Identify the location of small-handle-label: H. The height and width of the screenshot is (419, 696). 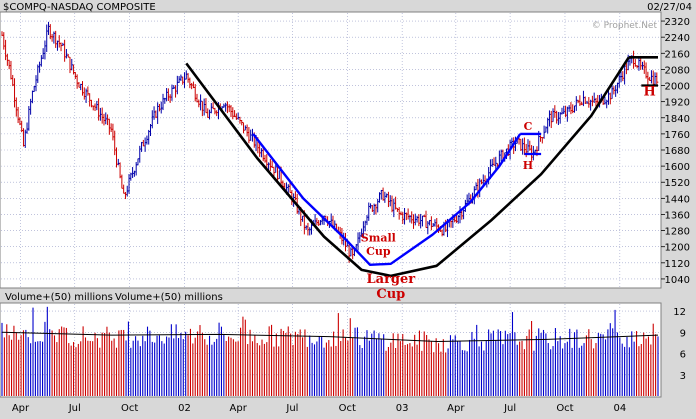
(528, 165).